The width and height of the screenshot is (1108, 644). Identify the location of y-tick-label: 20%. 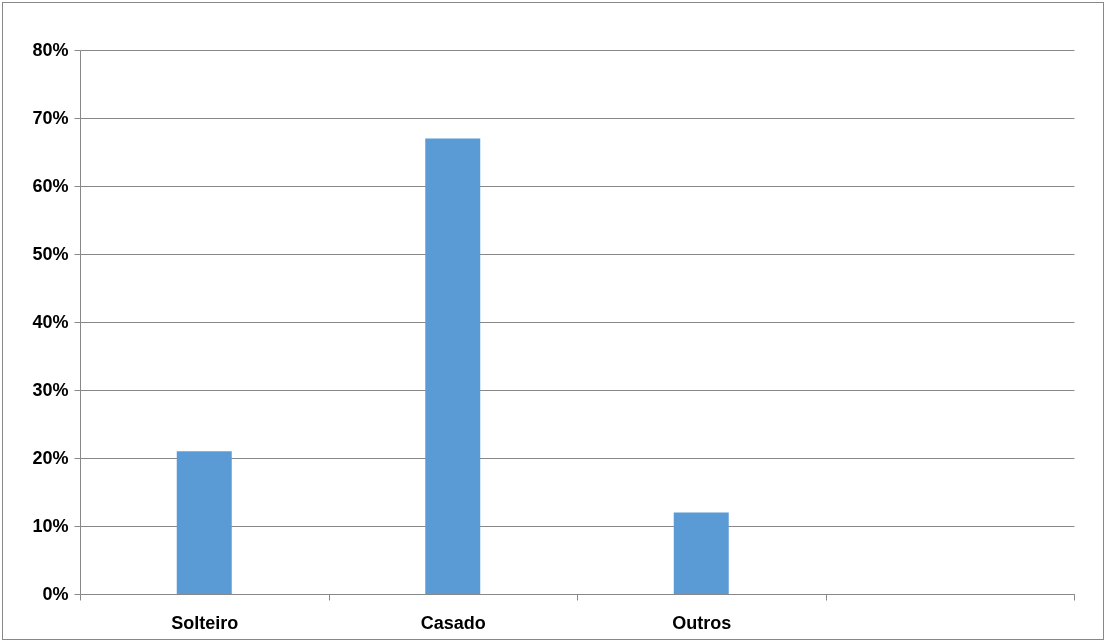
(50, 457).